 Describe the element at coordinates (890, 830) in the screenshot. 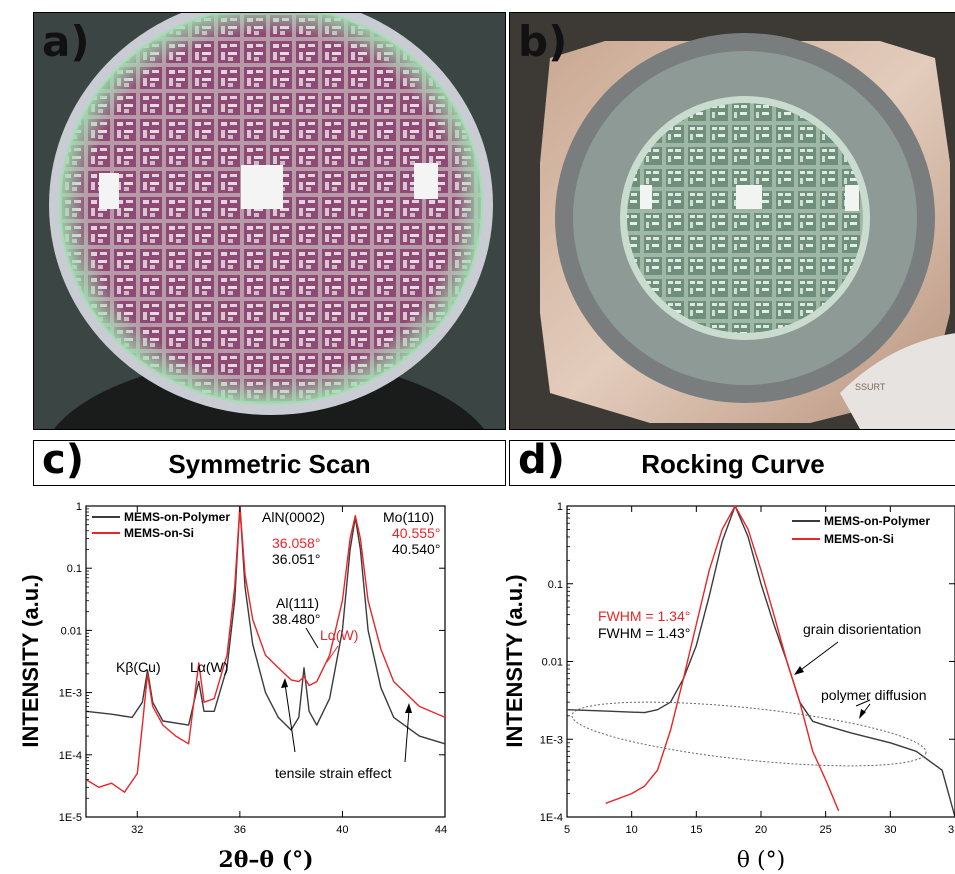

I see `x-tick-label: 30` at that location.